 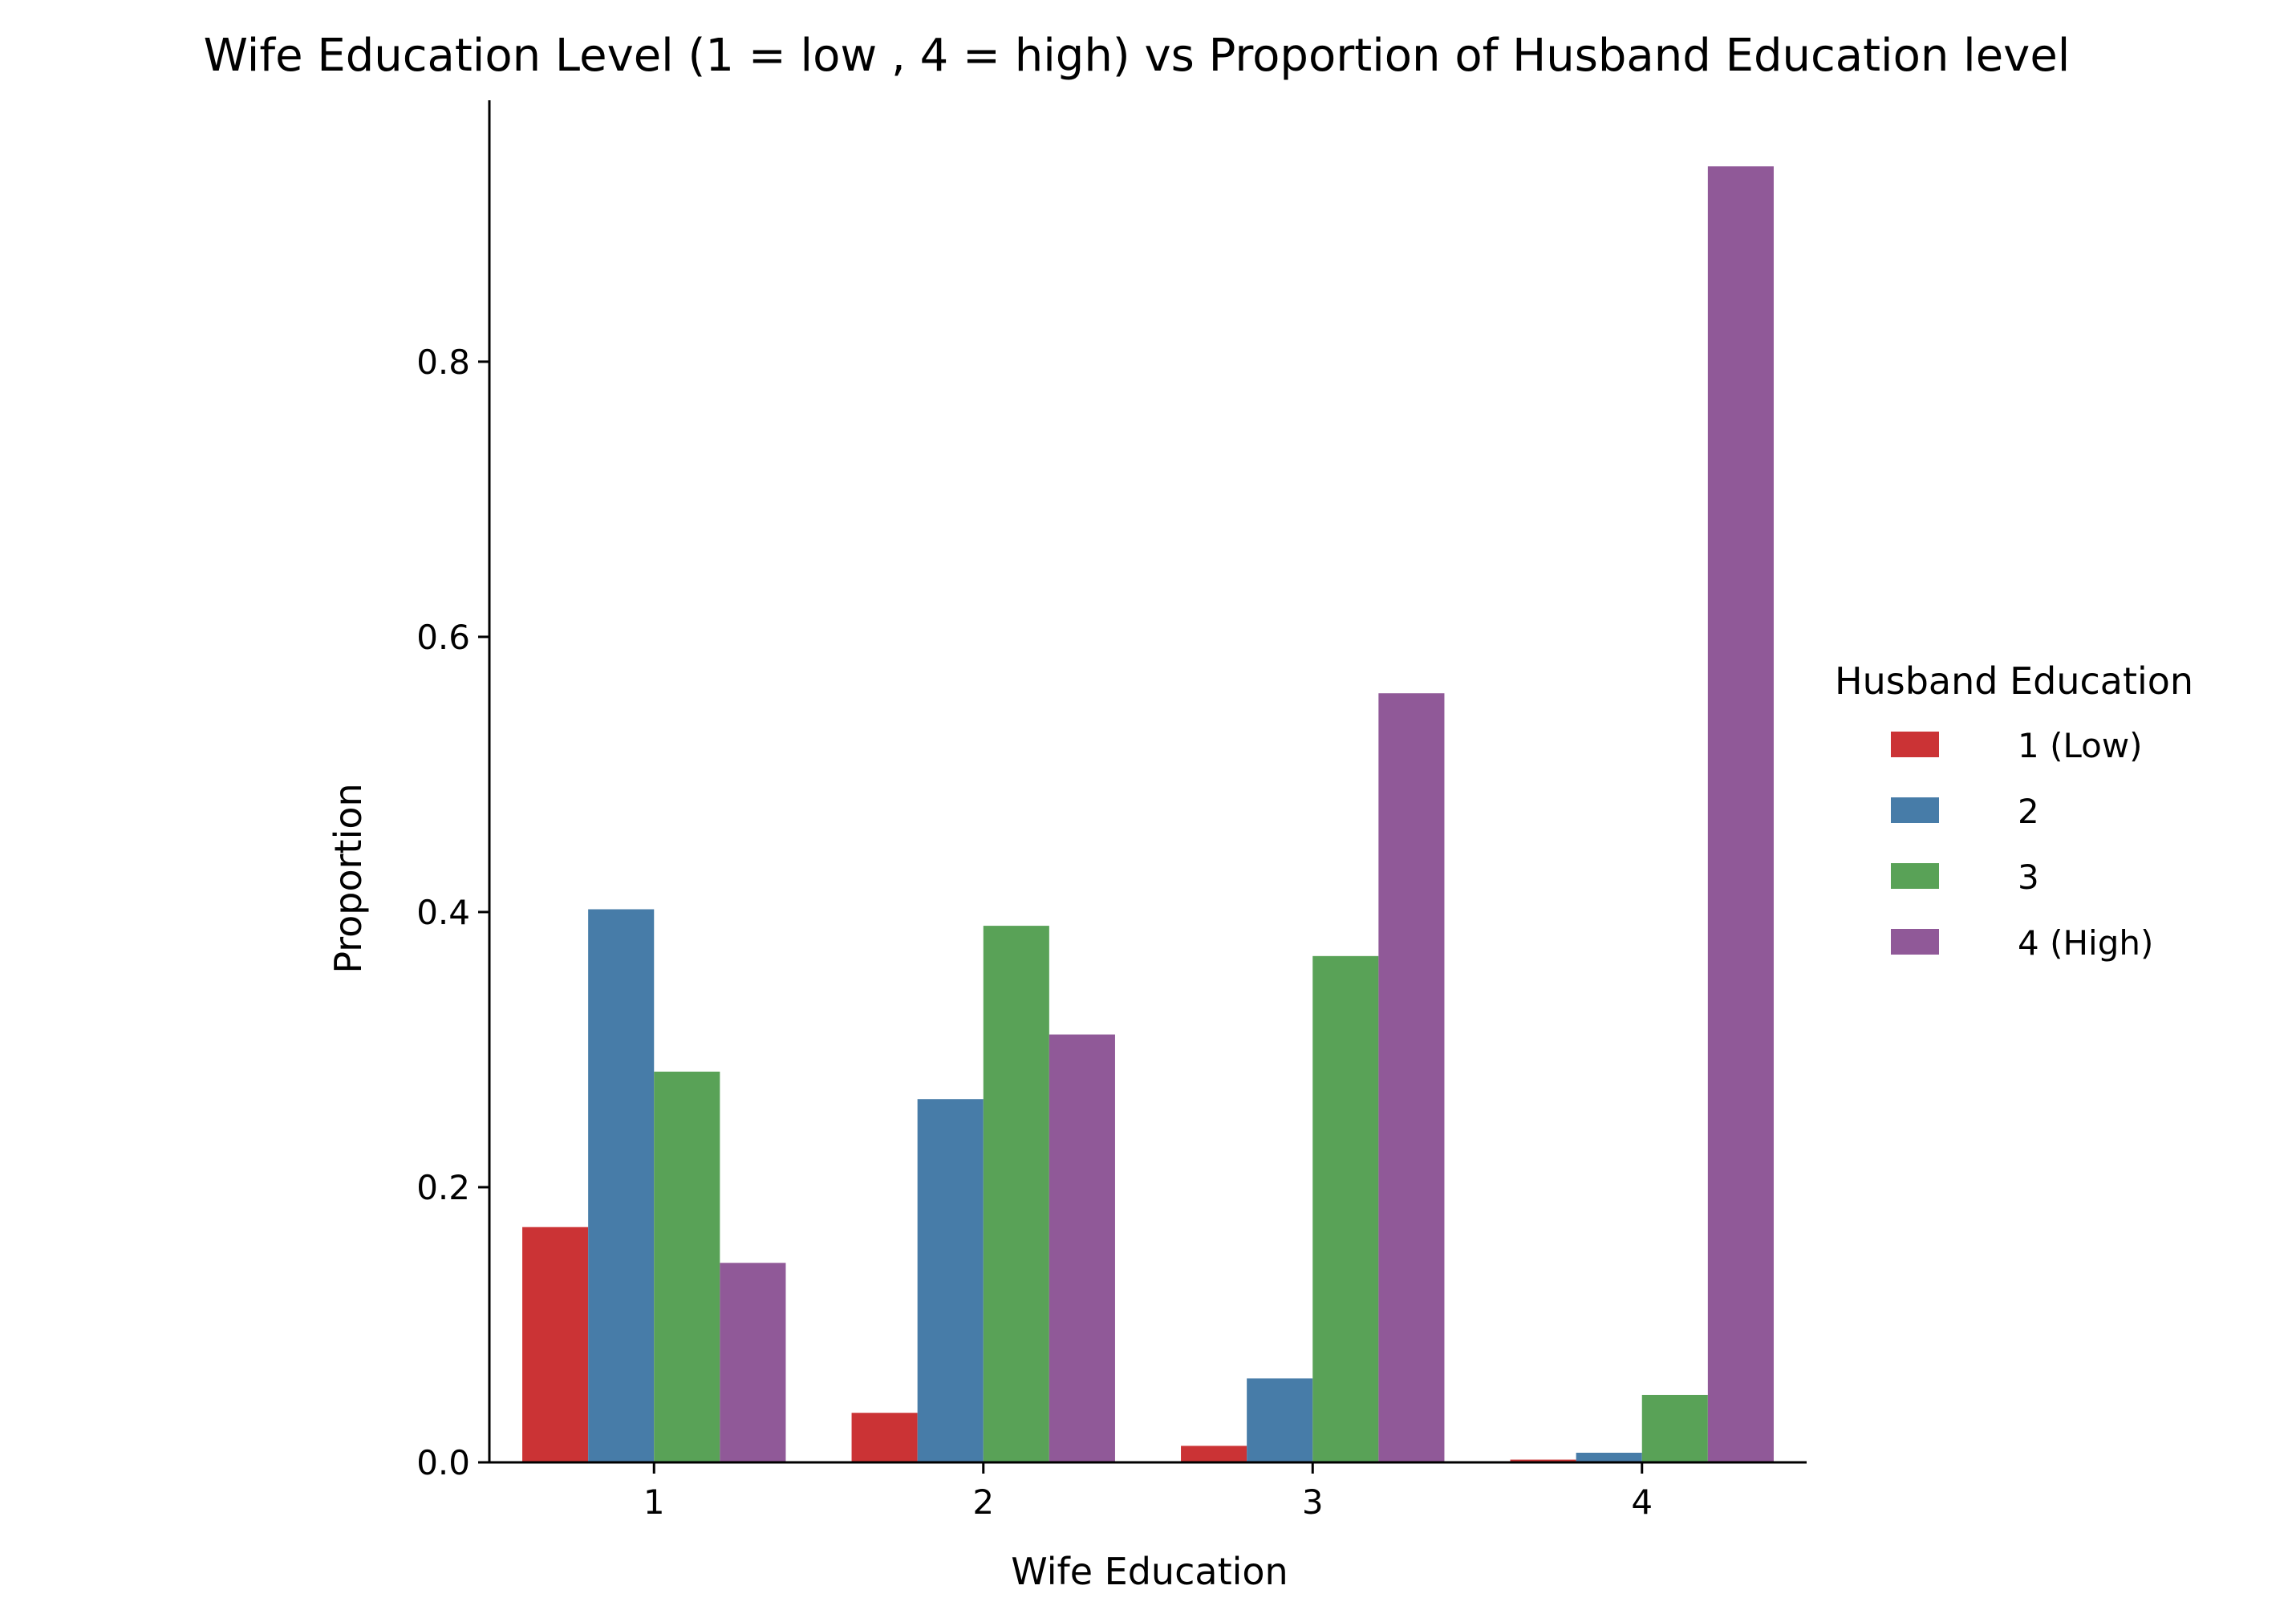 What do you see at coordinates (443, 1187) in the screenshot?
I see `y-tick-label: 0.2` at bounding box center [443, 1187].